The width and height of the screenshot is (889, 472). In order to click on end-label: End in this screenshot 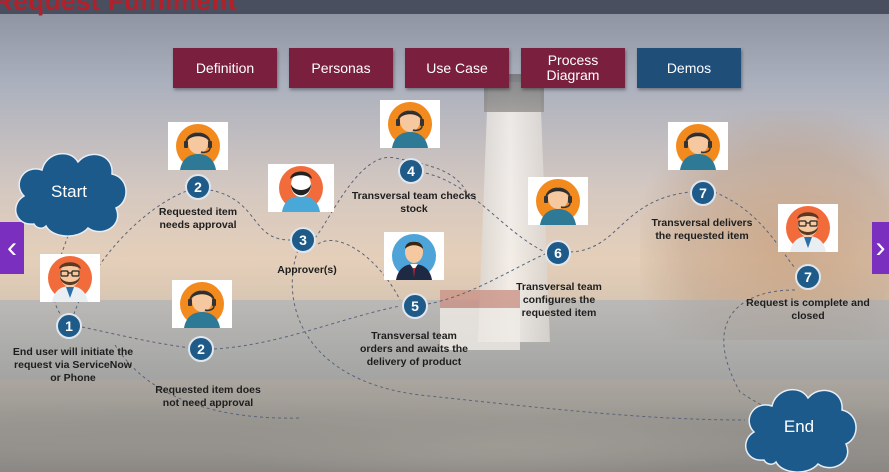, I will do `click(799, 426)`.